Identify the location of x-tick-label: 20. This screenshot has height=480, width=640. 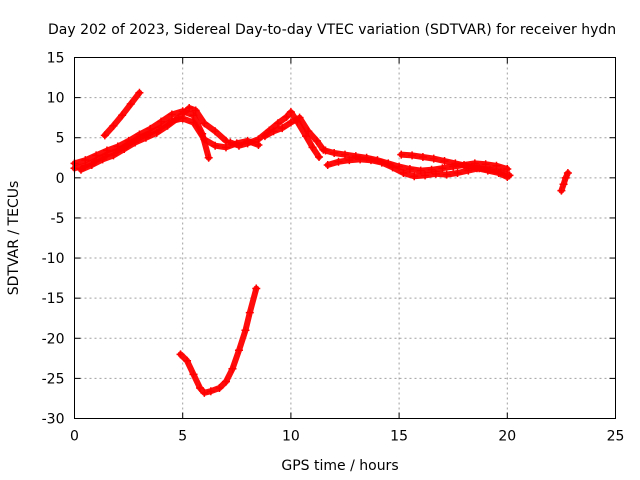
(507, 437).